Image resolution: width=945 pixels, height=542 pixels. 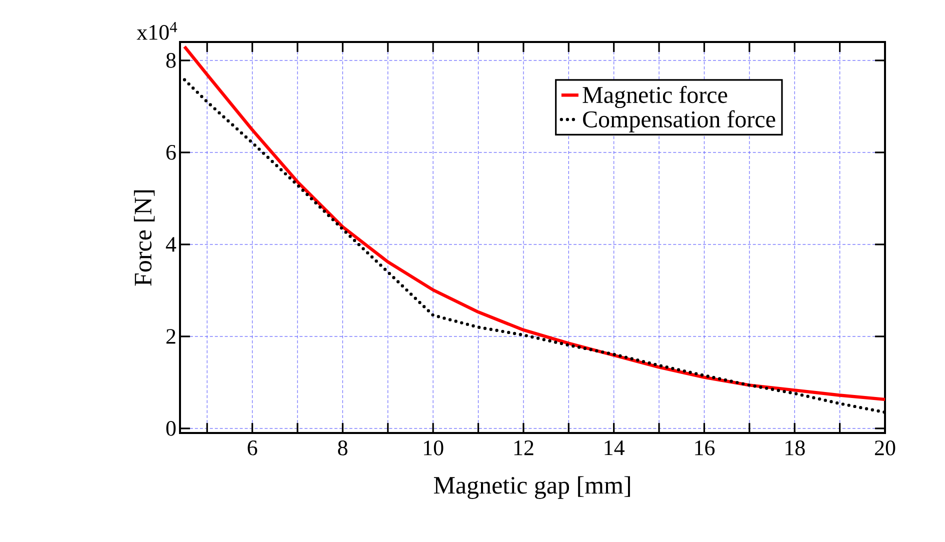 What do you see at coordinates (705, 448) in the screenshot?
I see `x-tick-label: 16` at bounding box center [705, 448].